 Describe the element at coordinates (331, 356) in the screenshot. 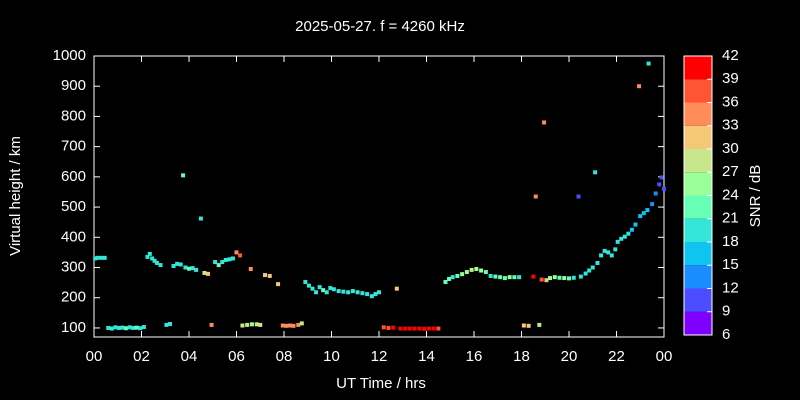

I see `x-tick-label: 10` at that location.